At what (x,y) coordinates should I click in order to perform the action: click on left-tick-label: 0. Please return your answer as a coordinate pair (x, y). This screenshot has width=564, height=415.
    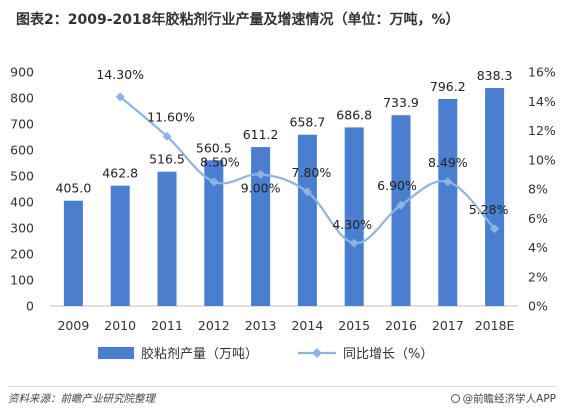
    Looking at the image, I should click on (30, 306).